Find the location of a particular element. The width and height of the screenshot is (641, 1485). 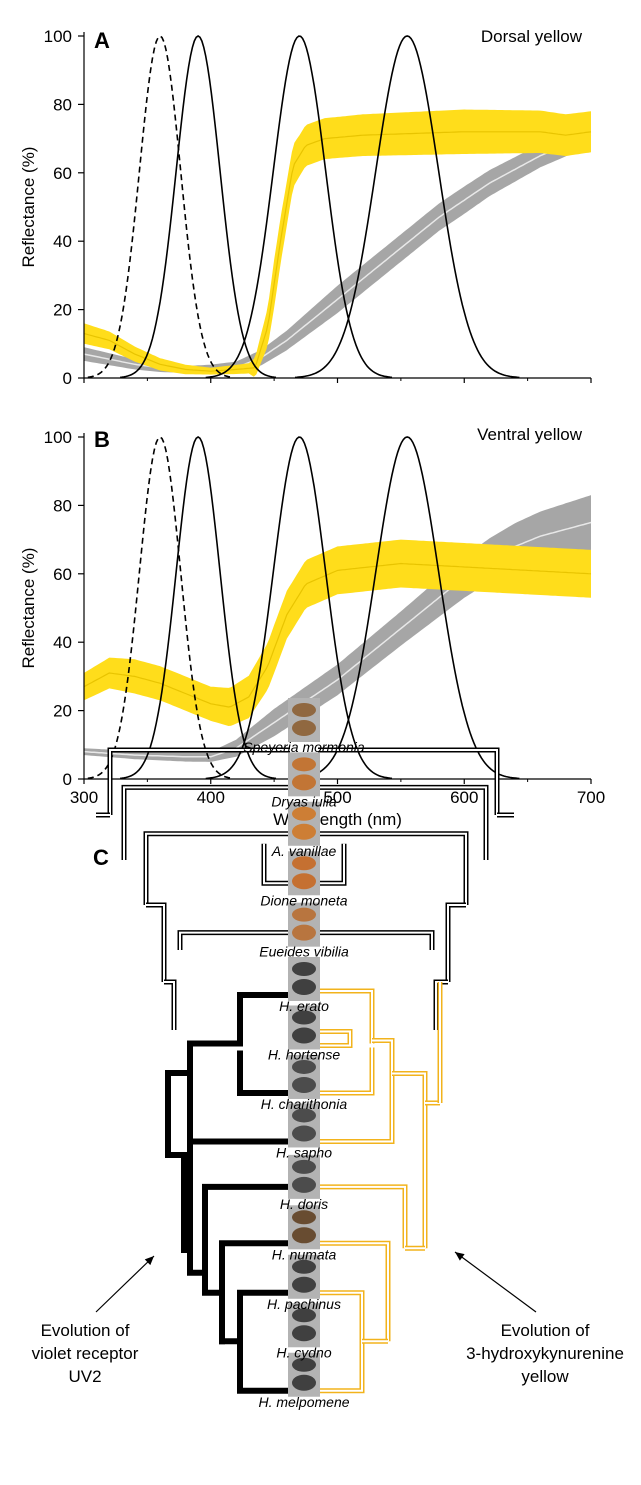

gray-reflectance-band is located at coordinates (337, 249).